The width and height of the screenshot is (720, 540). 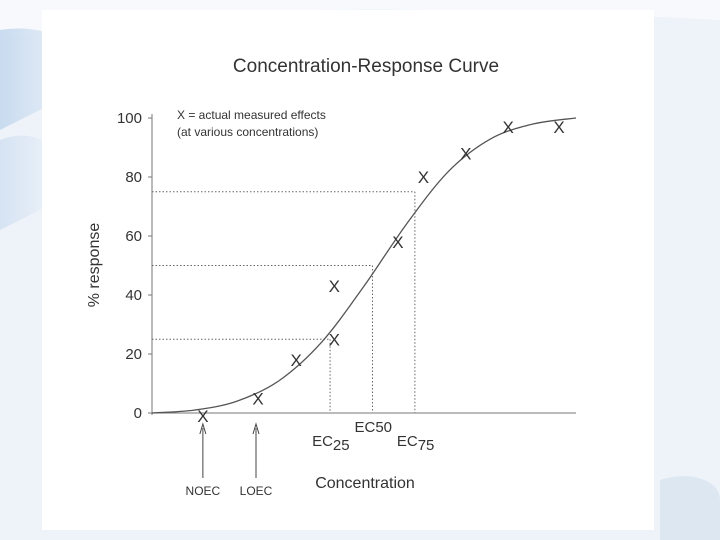 What do you see at coordinates (251, 115) in the screenshot?
I see `legend-line-1: X = actual measured effects` at bounding box center [251, 115].